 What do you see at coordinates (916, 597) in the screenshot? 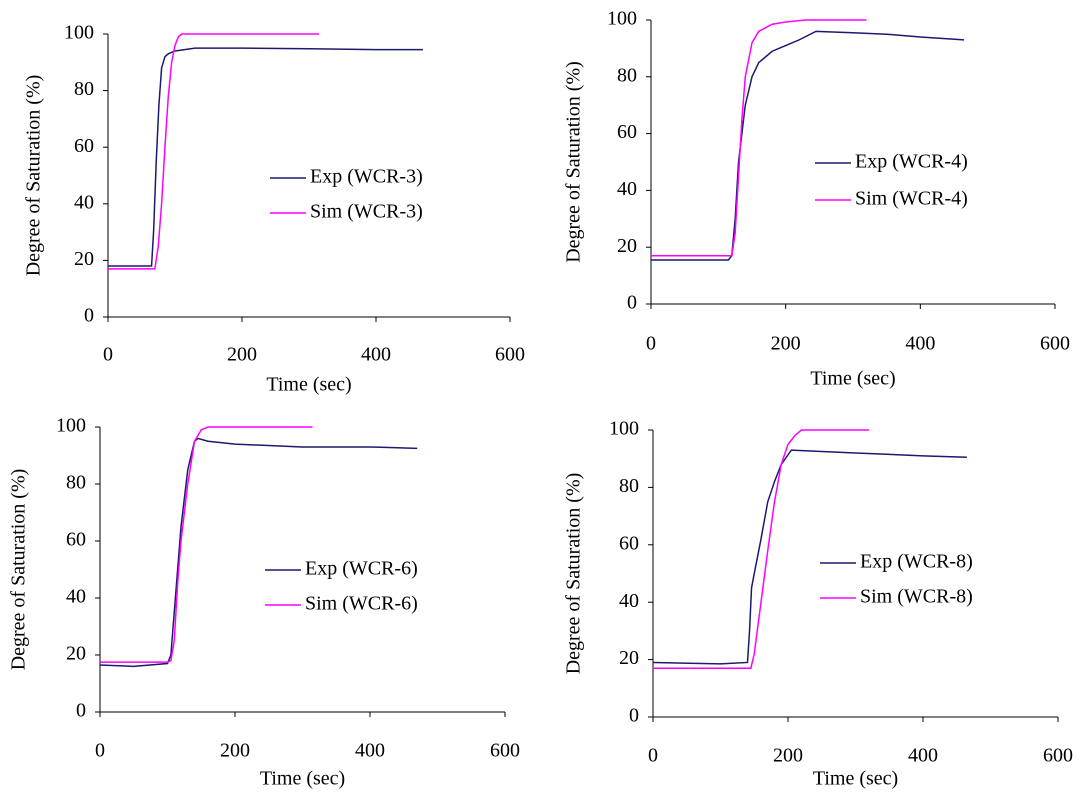
I see `legend-label: Sim (WCR-8)` at bounding box center [916, 597].